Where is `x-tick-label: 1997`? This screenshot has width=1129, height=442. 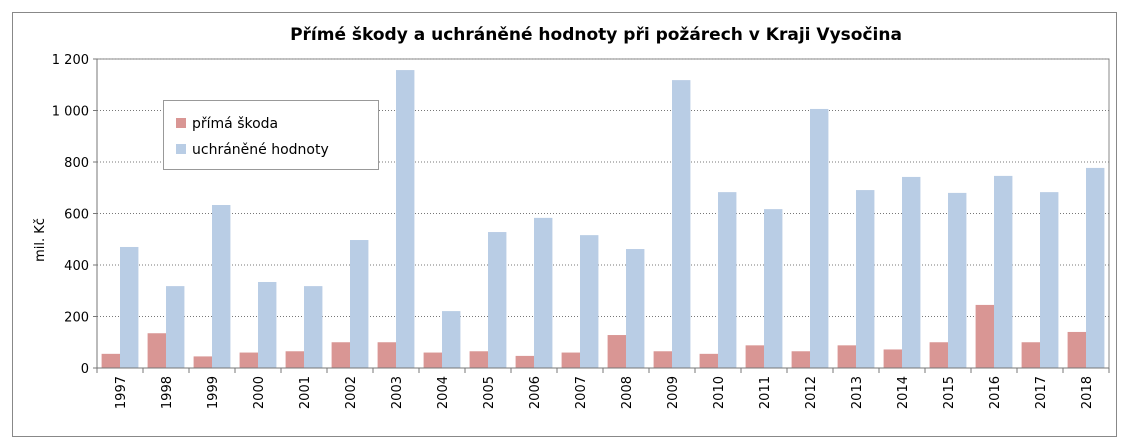 x-tick-label: 1997 is located at coordinates (121, 392).